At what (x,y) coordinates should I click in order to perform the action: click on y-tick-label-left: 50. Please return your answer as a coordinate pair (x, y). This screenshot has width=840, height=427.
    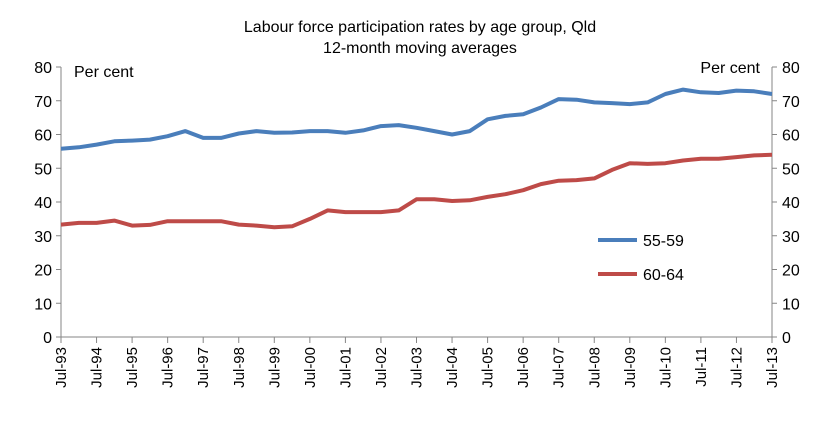
    Looking at the image, I should click on (43, 169).